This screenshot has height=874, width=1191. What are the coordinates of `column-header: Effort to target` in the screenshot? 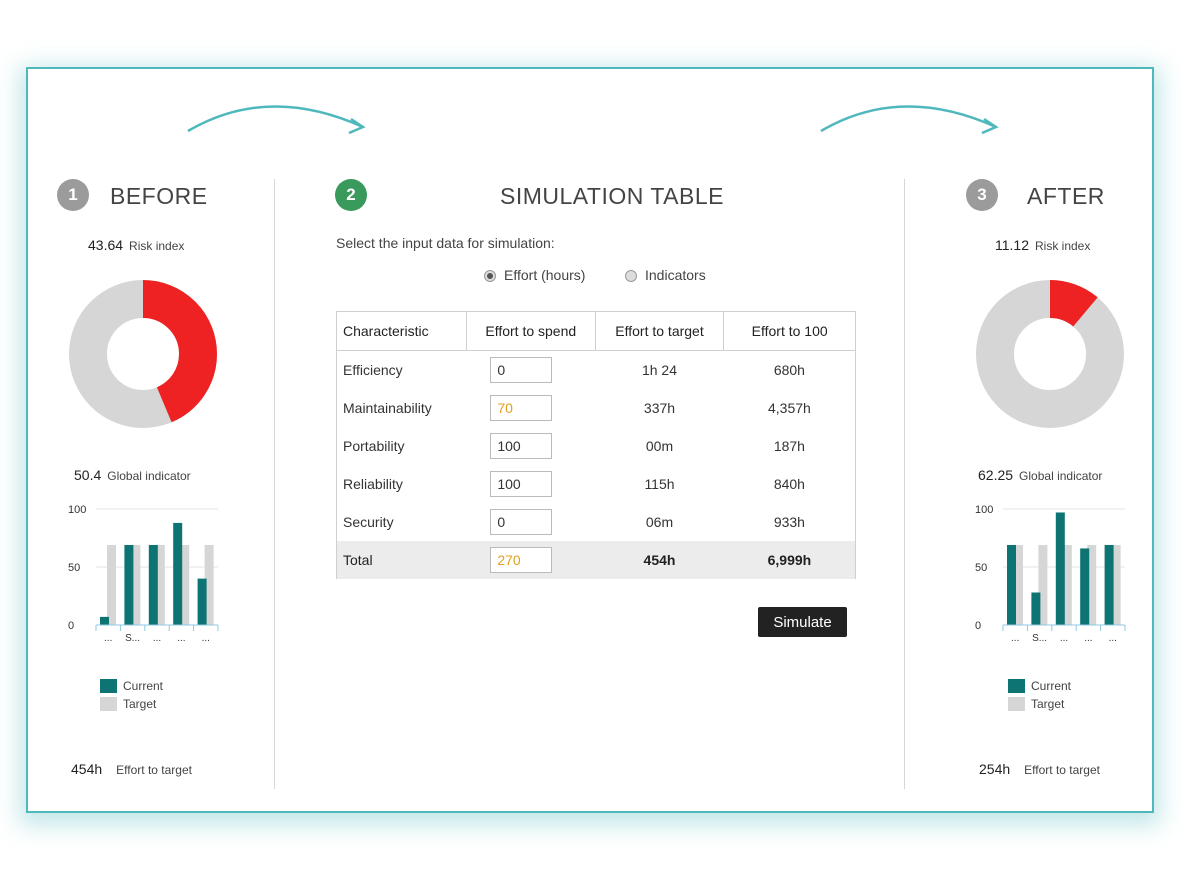 It's located at (659, 331).